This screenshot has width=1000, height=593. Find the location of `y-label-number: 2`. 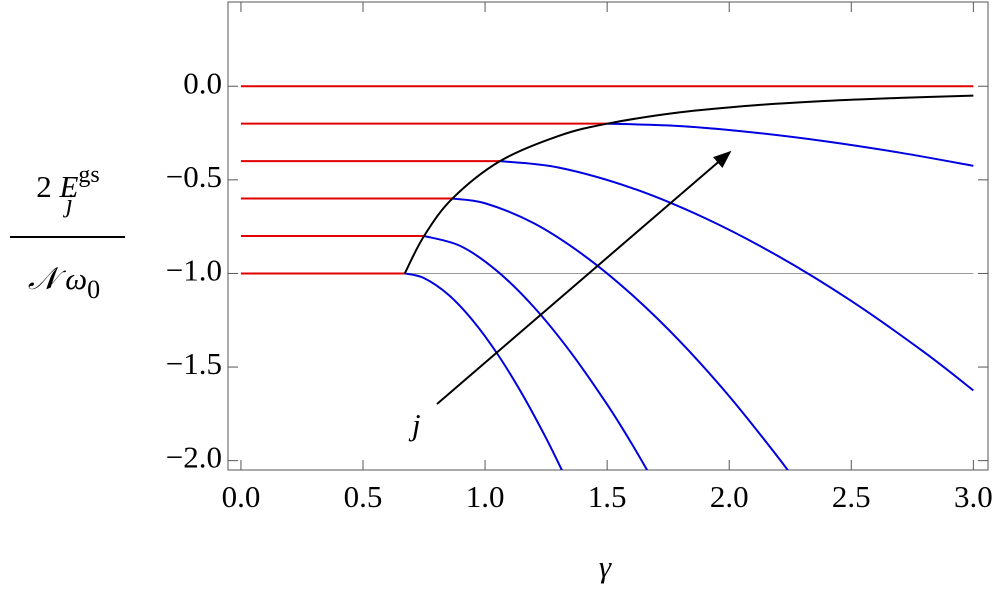

y-label-number: 2 is located at coordinates (44, 186).